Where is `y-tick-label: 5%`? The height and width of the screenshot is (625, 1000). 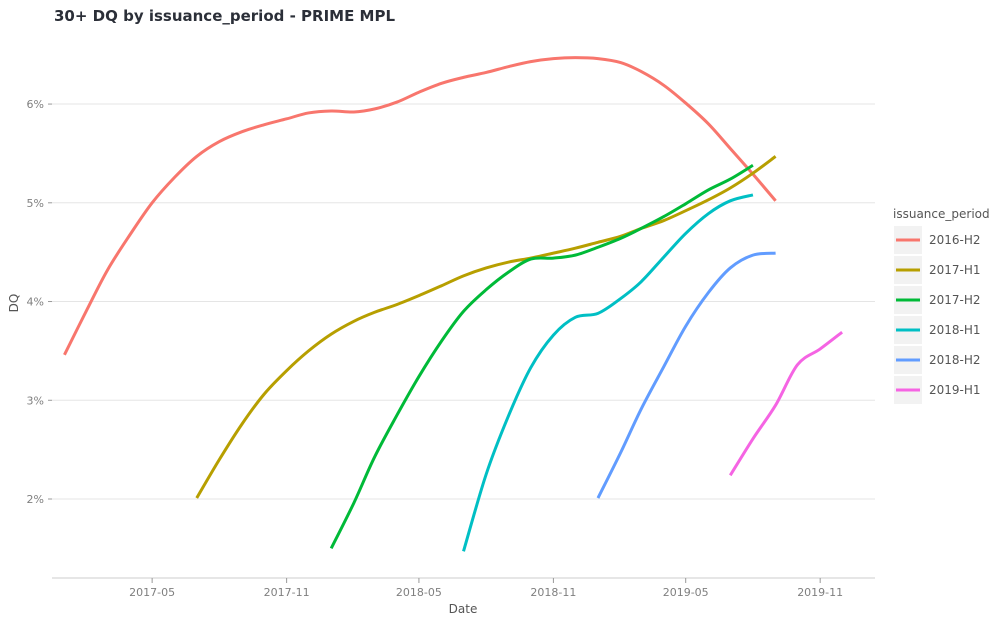 y-tick-label: 5% is located at coordinates (35, 203).